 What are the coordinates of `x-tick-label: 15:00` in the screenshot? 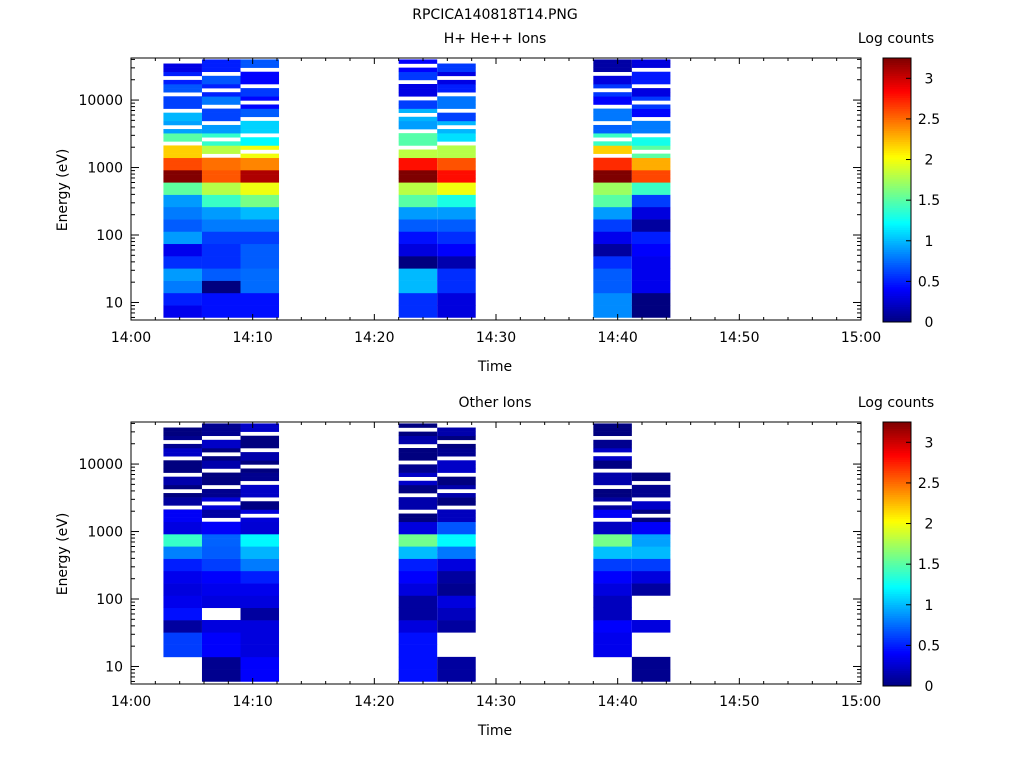 It's located at (861, 702).